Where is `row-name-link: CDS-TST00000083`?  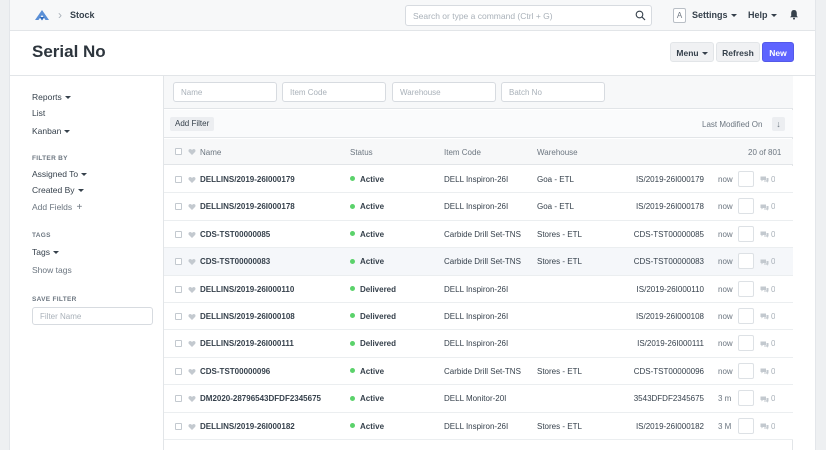
row-name-link: CDS-TST00000083 is located at coordinates (235, 262).